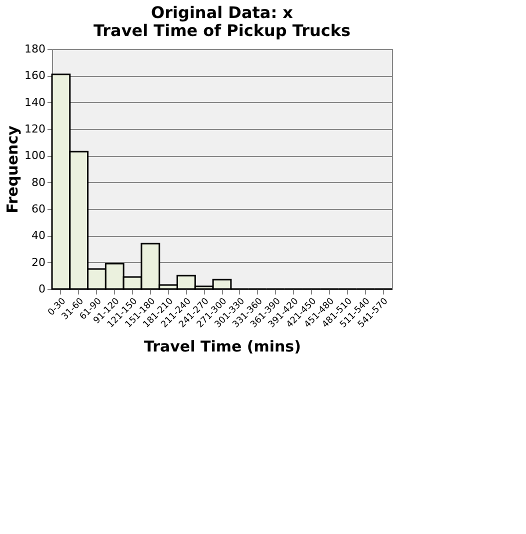 This screenshot has width=526, height=534. What do you see at coordinates (222, 21) in the screenshot?
I see `chart-title: Original Data: x Travel Time of Pickup Trucks` at bounding box center [222, 21].